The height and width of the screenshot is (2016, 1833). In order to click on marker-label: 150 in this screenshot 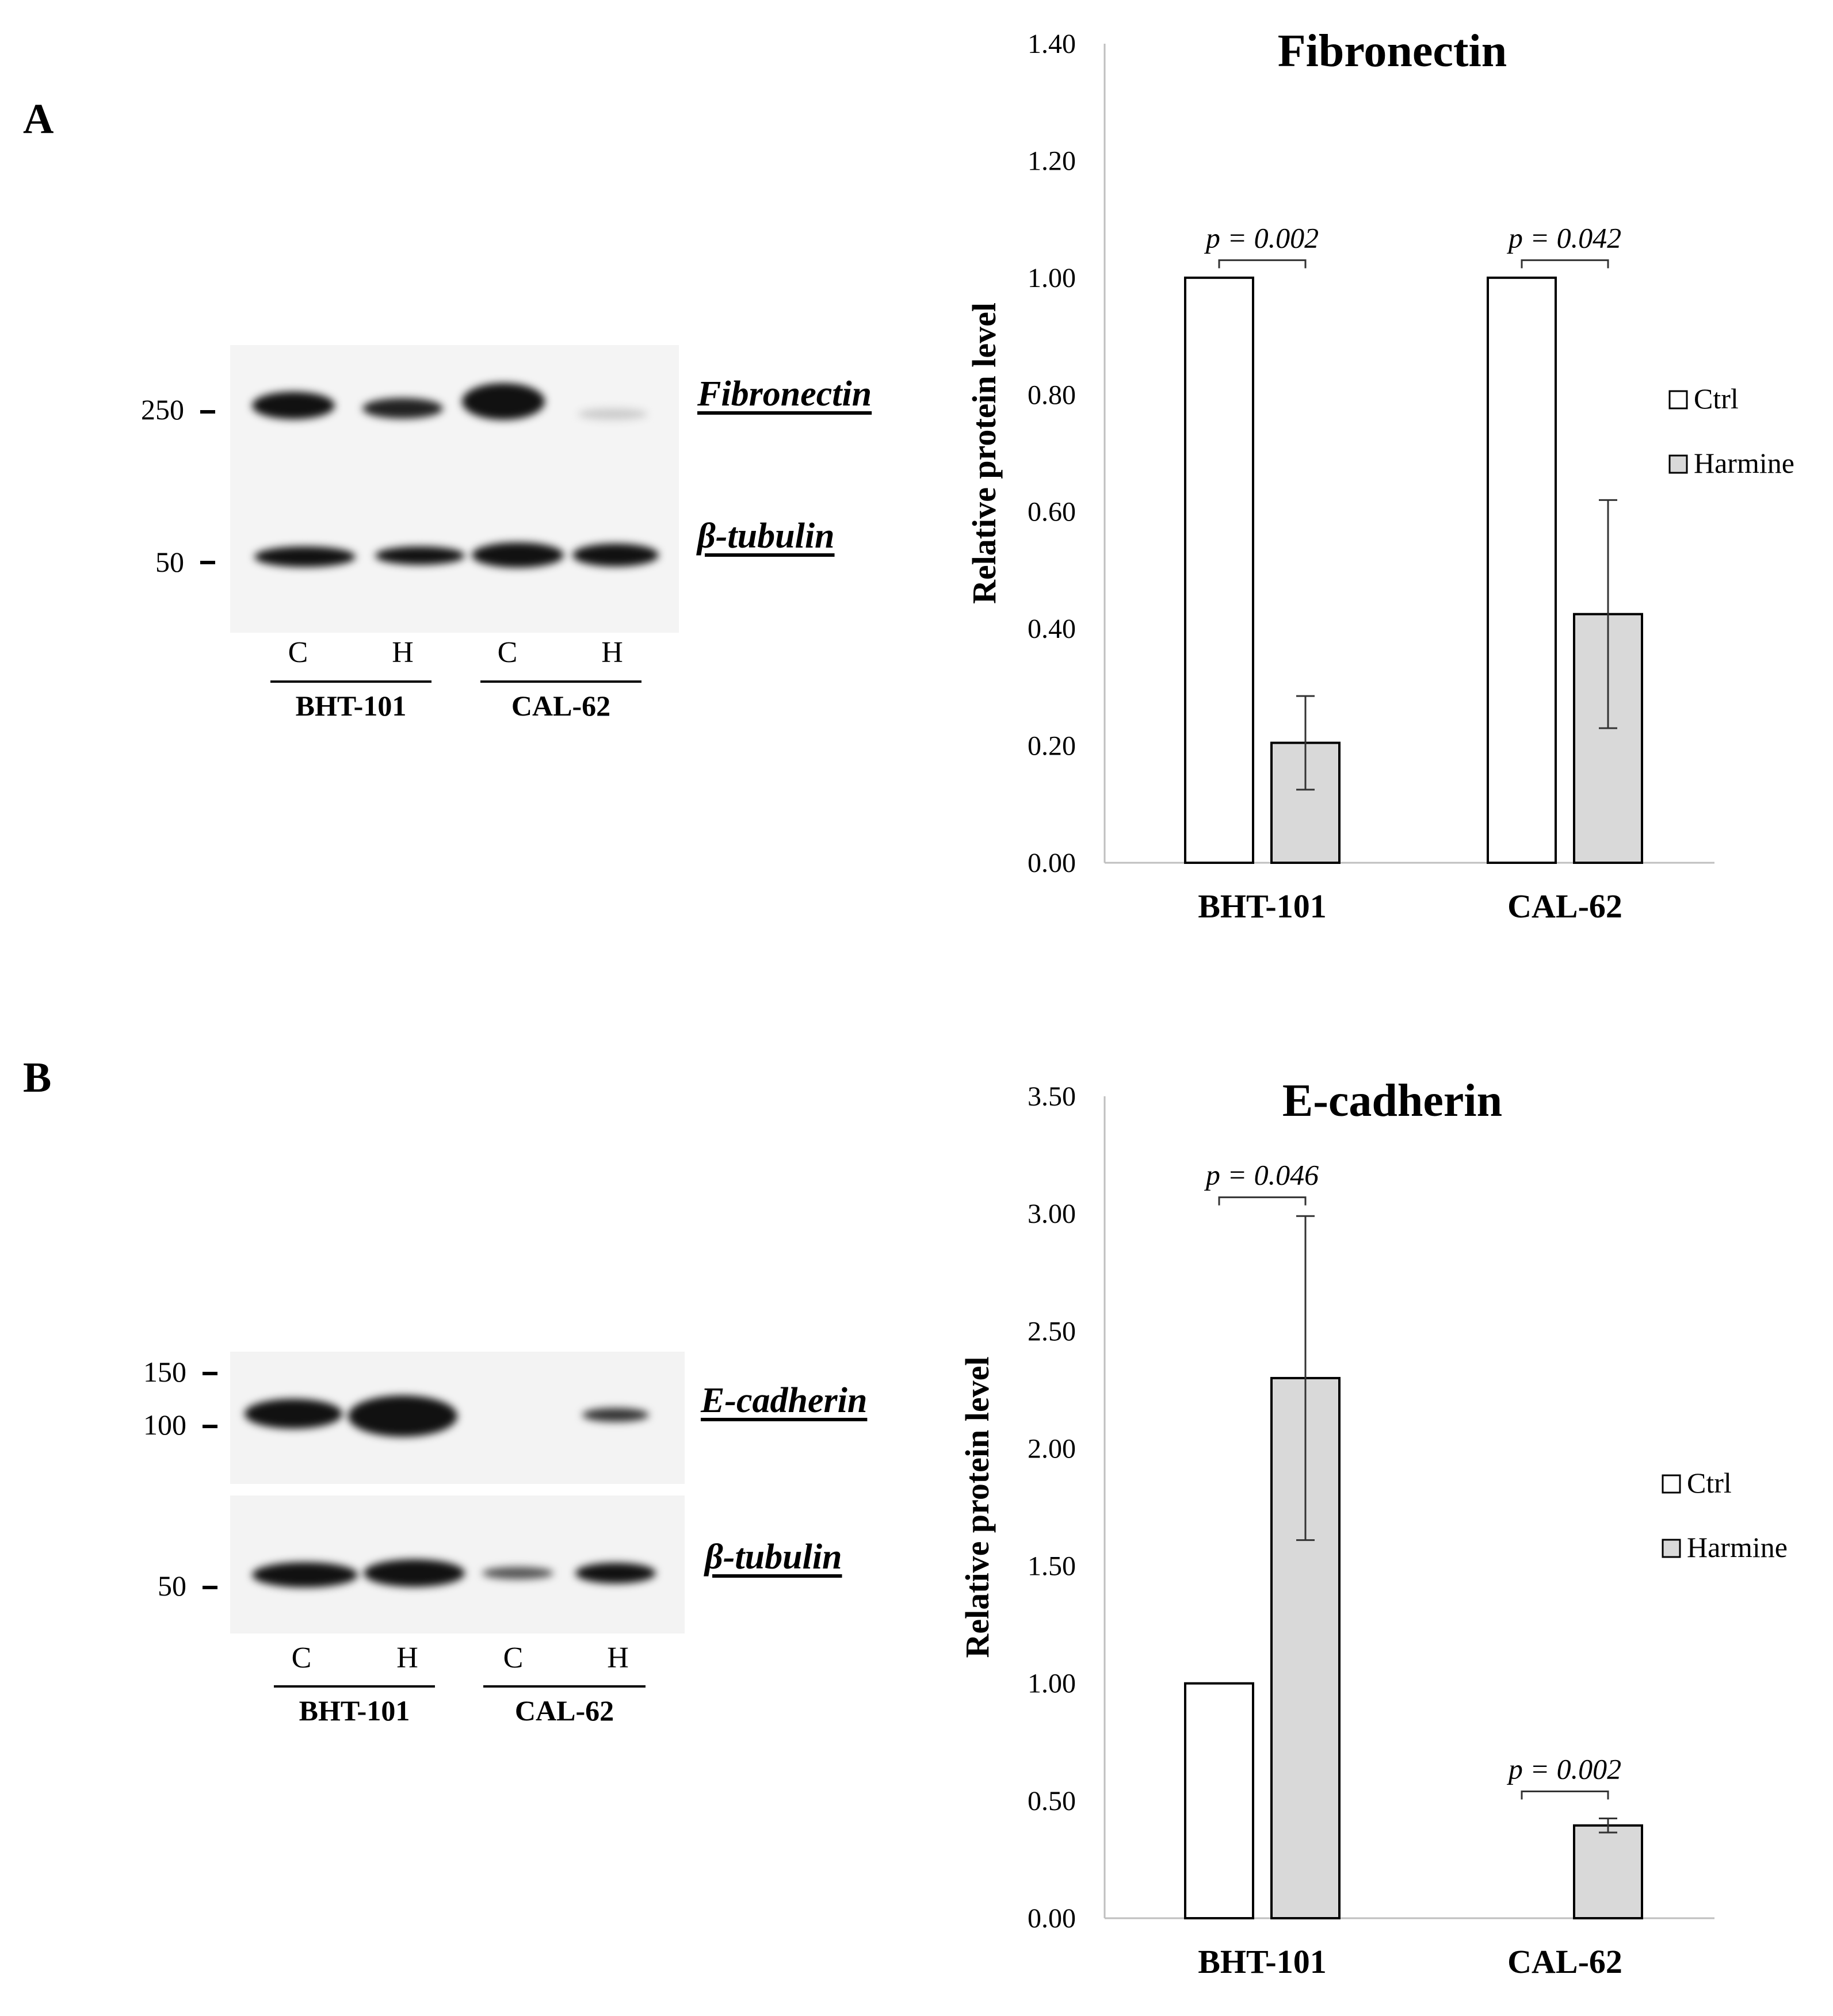, I will do `click(164, 1372)`.